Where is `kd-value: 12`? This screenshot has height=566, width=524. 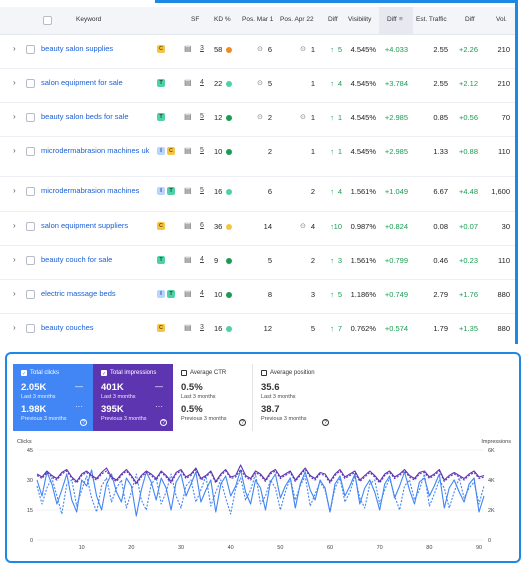 kd-value: 12 is located at coordinates (218, 117).